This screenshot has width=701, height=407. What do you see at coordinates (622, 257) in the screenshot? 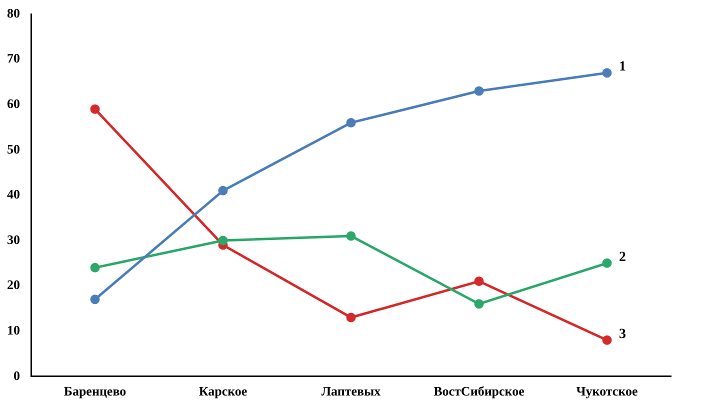
I see `series-label: 2` at bounding box center [622, 257].